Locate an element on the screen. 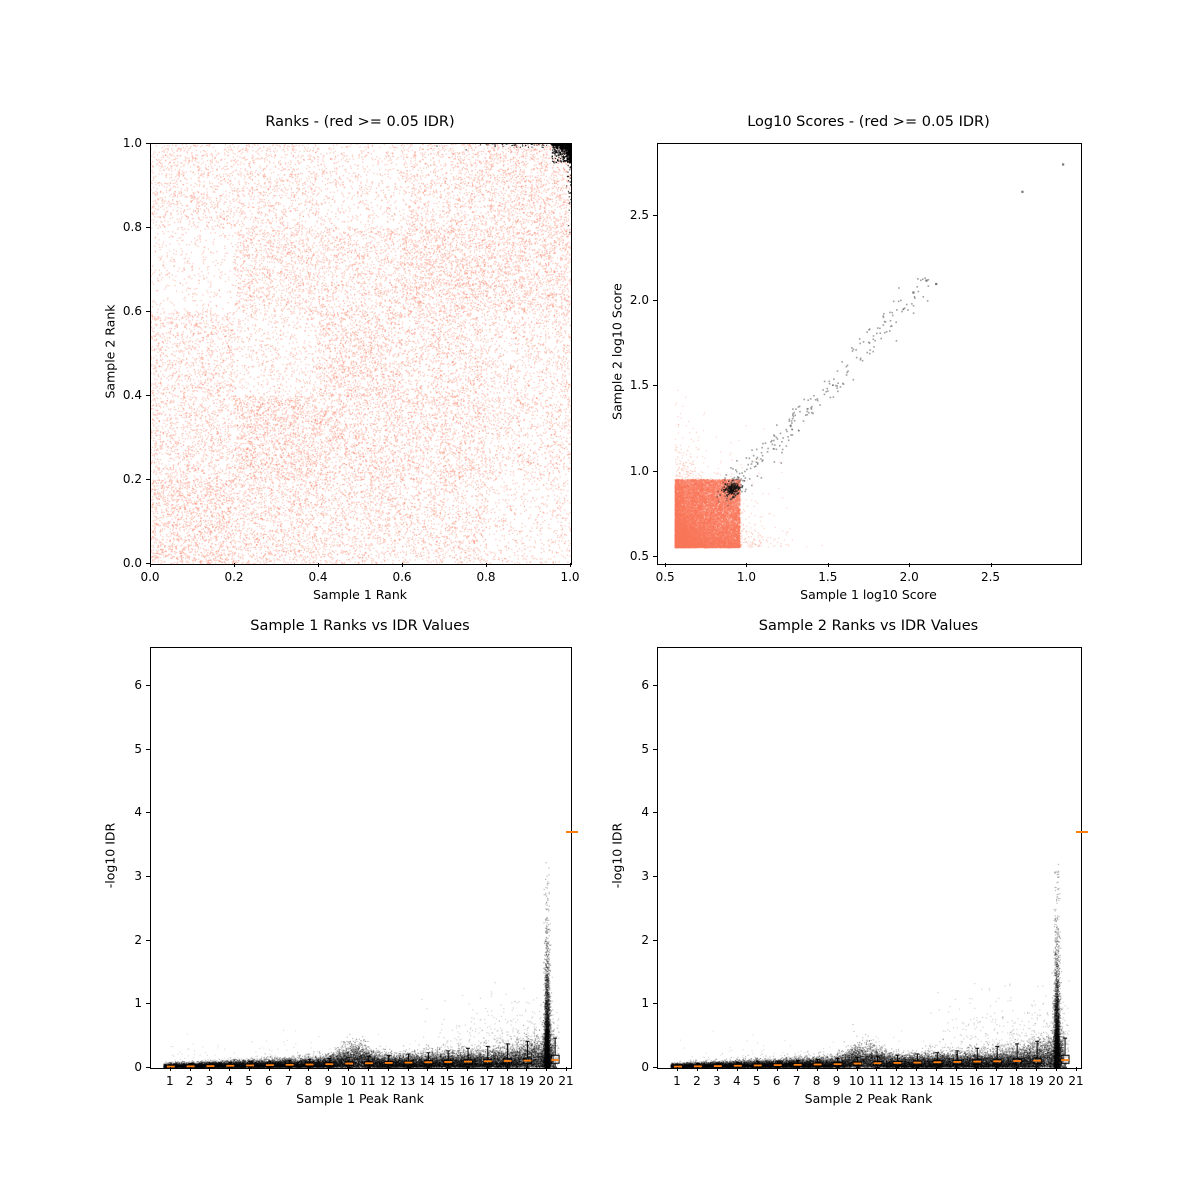 The image size is (1200, 1200). tick-label: 0.8 is located at coordinates (486, 577).